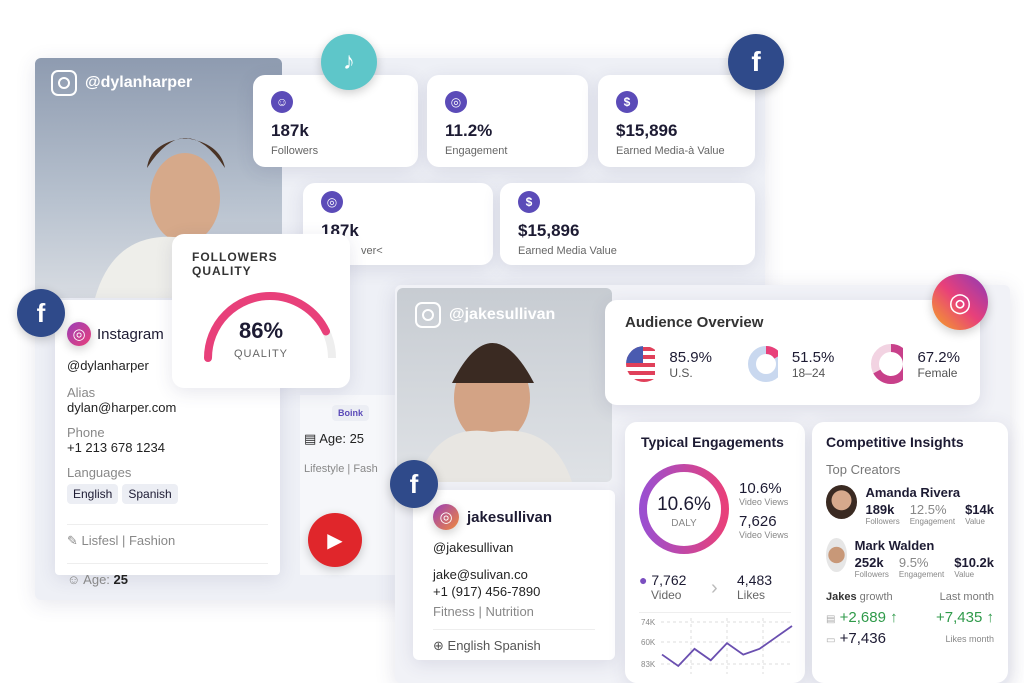  I want to click on alias-email: dylan@harper.com, so click(122, 407).